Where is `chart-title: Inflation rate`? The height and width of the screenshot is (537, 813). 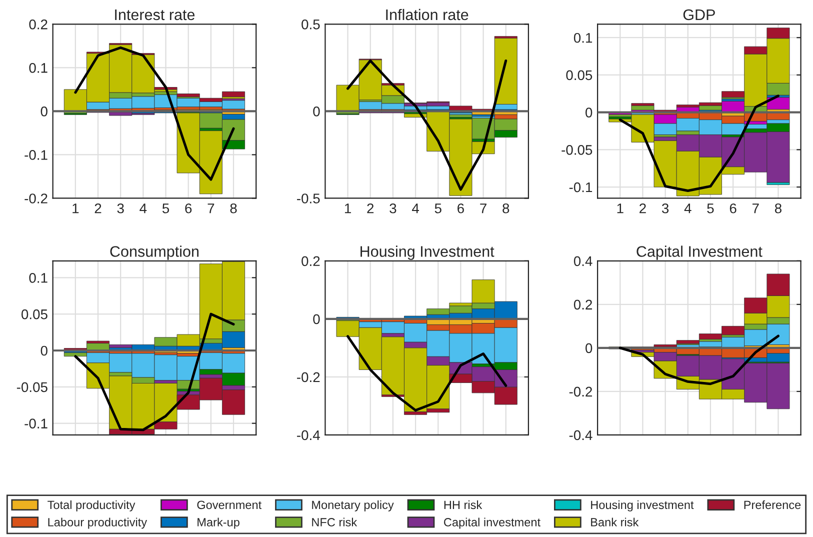
chart-title: Inflation rate is located at coordinates (427, 14).